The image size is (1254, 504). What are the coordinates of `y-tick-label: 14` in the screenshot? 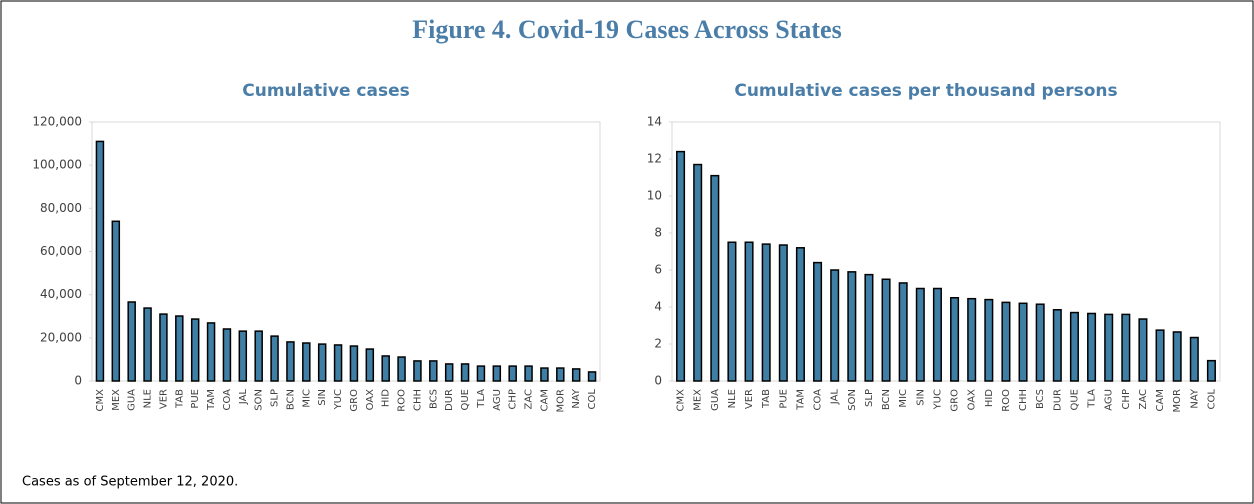 It's located at (654, 122).